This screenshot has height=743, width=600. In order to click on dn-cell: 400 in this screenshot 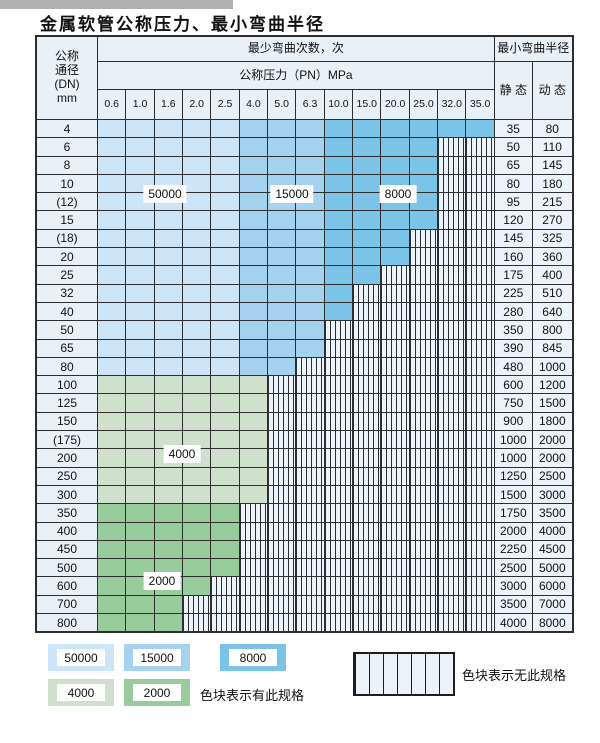, I will do `click(67, 531)`.